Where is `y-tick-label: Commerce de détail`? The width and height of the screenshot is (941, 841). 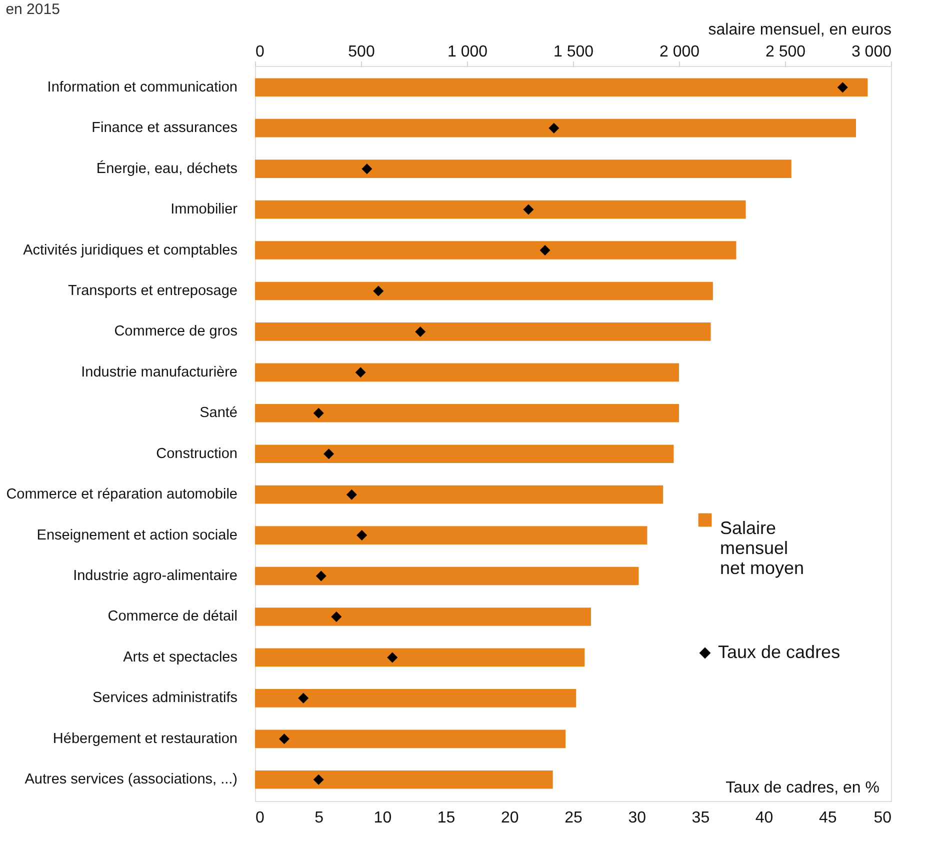
y-tick-label: Commerce de détail is located at coordinates (173, 616).